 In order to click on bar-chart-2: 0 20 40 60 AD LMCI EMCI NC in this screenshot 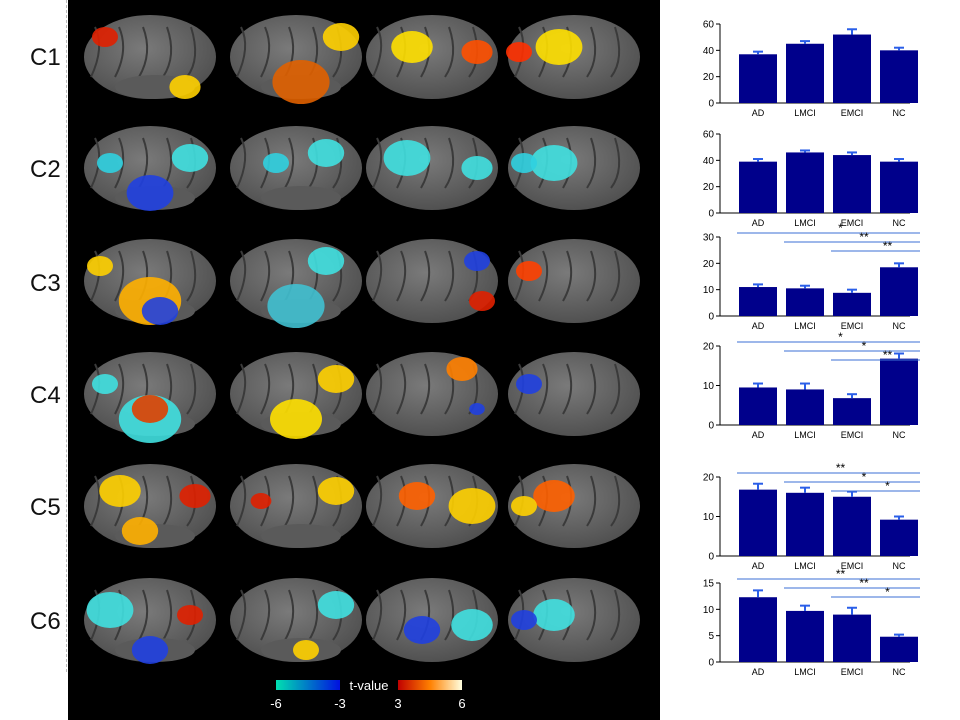, I will do `click(810, 179)`.